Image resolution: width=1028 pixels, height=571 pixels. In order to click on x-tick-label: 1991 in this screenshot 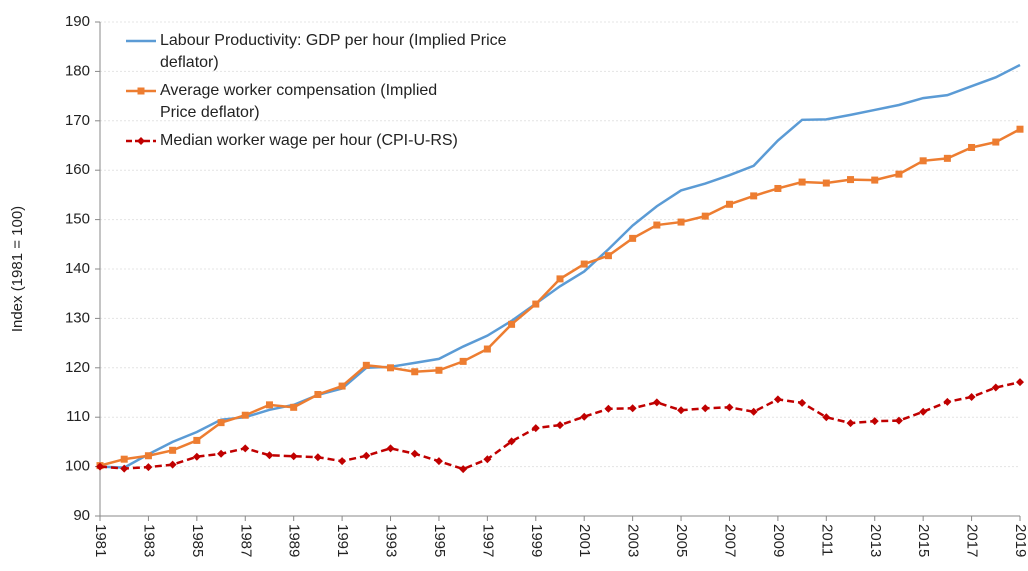, I will do `click(342, 540)`.